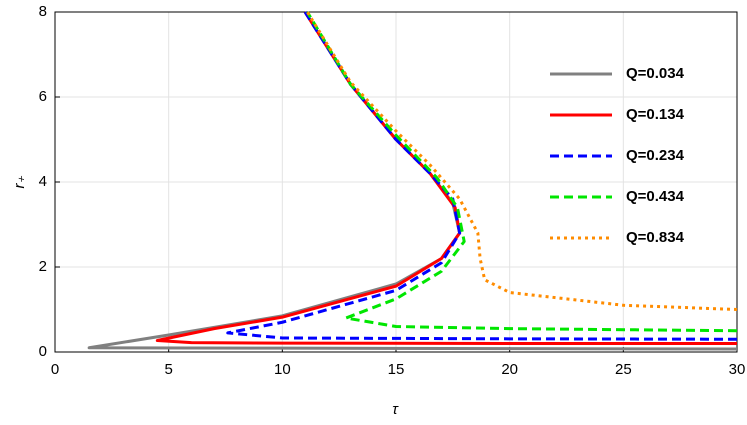  I want to click on x-tick-label: 15, so click(396, 369).